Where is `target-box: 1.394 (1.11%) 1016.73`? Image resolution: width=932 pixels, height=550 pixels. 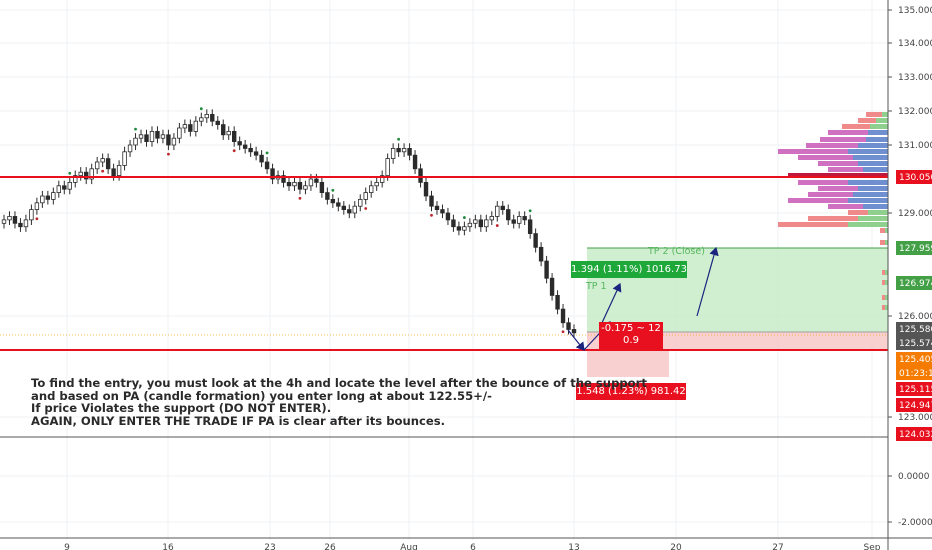
target-box: 1.394 (1.11%) 1016.73 is located at coordinates (629, 269).